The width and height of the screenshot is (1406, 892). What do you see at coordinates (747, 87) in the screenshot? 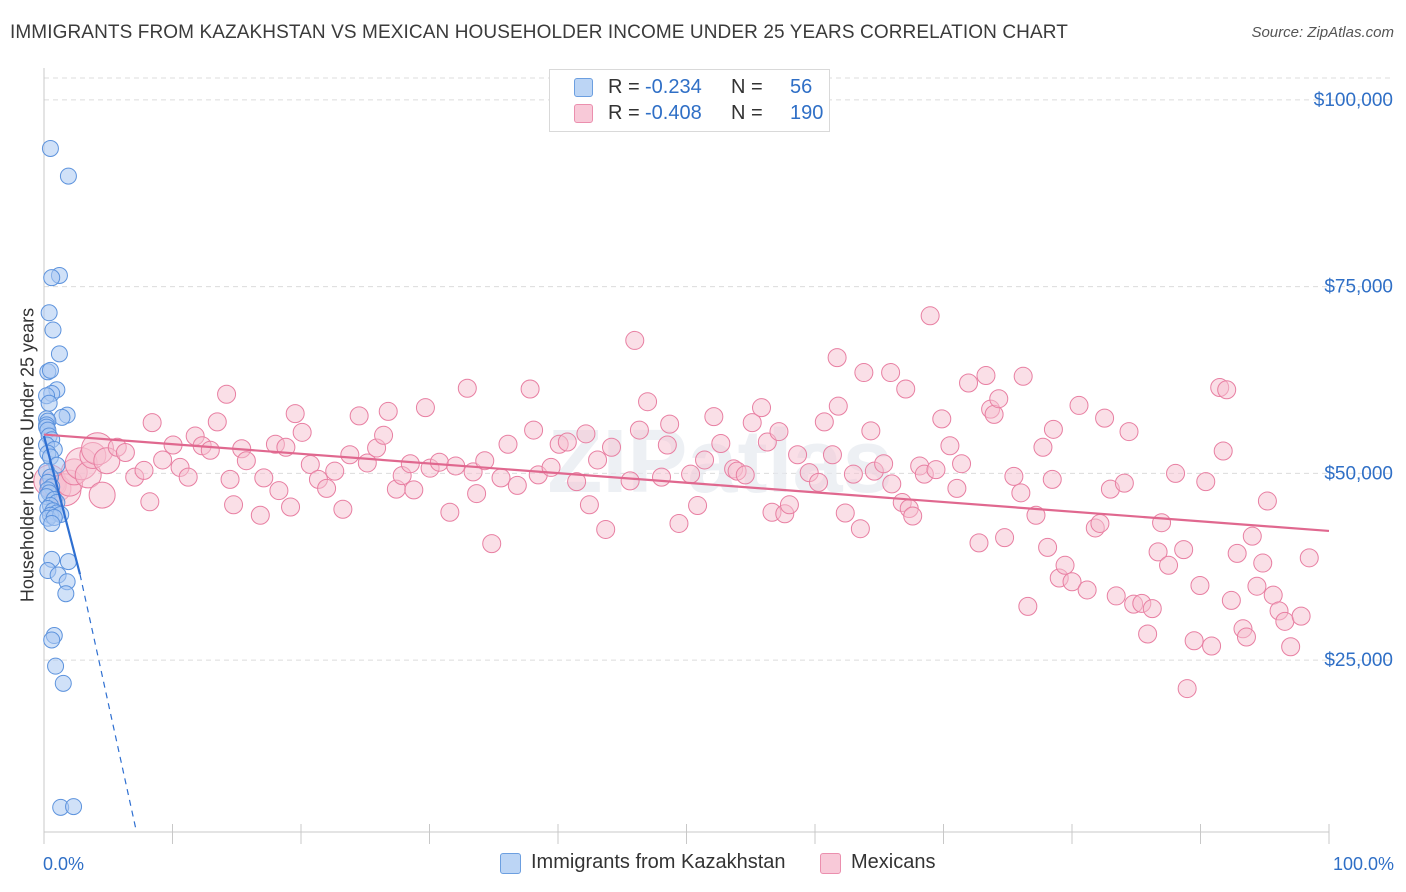
I see `legend-n-label: N =` at bounding box center [747, 87].